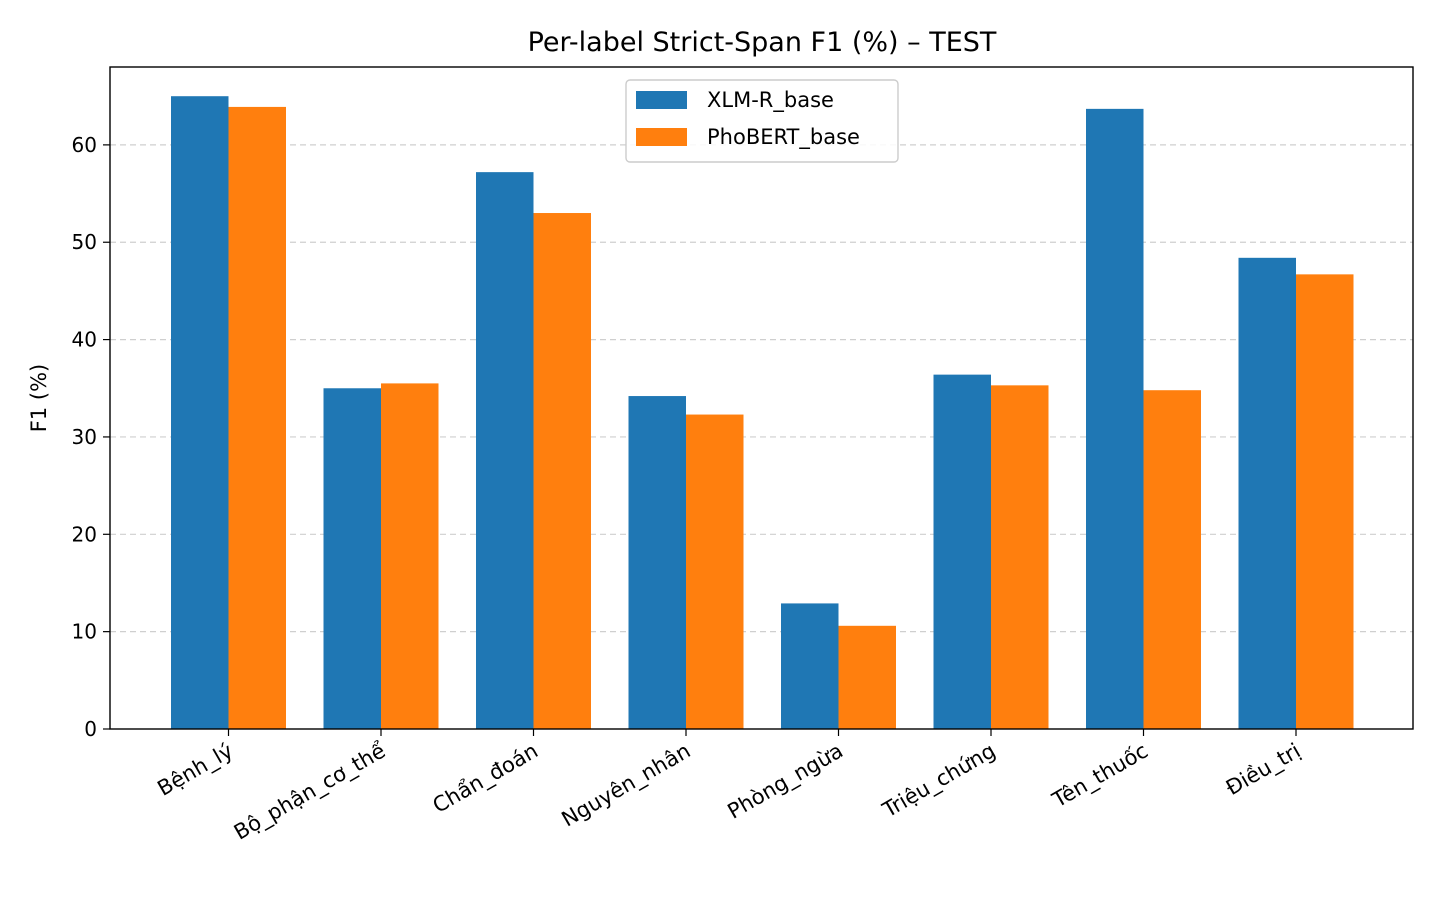 This screenshot has height=900, width=1440. What do you see at coordinates (195, 770) in the screenshot?
I see `x-tick-label: Bệnh_lý` at bounding box center [195, 770].